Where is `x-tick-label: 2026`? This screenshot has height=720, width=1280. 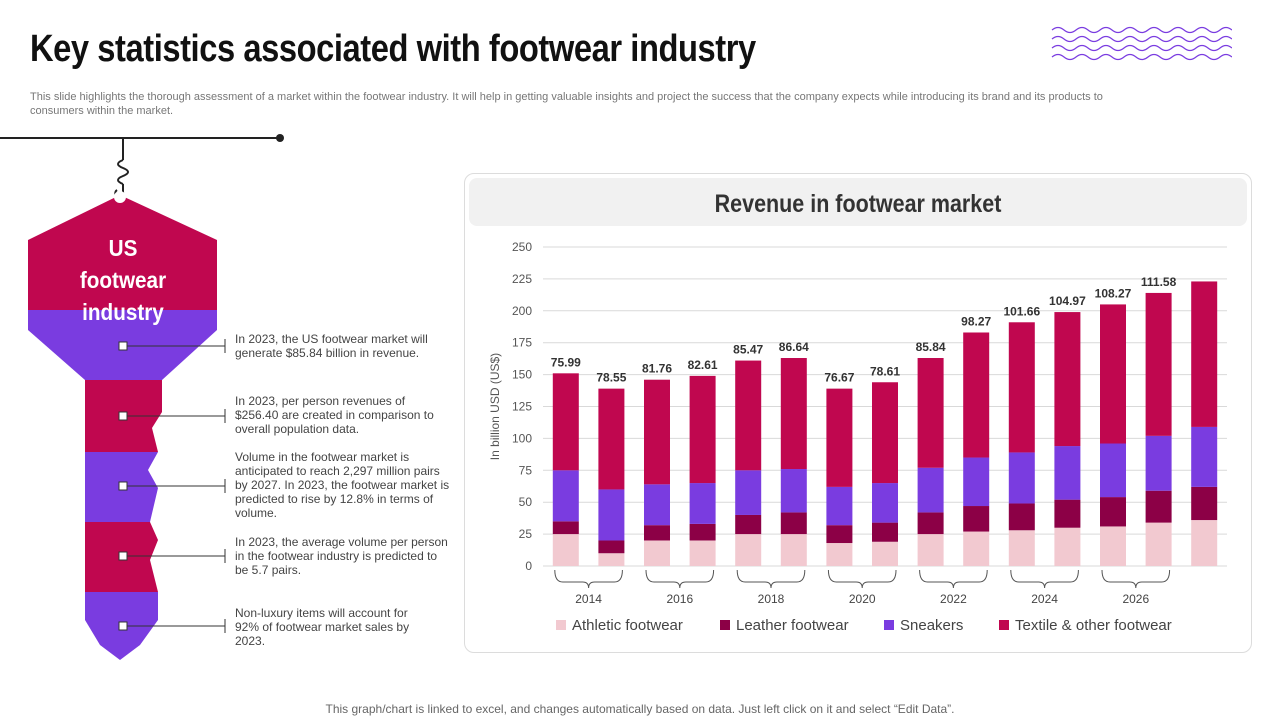
x-tick-label: 2026 is located at coordinates (1135, 599).